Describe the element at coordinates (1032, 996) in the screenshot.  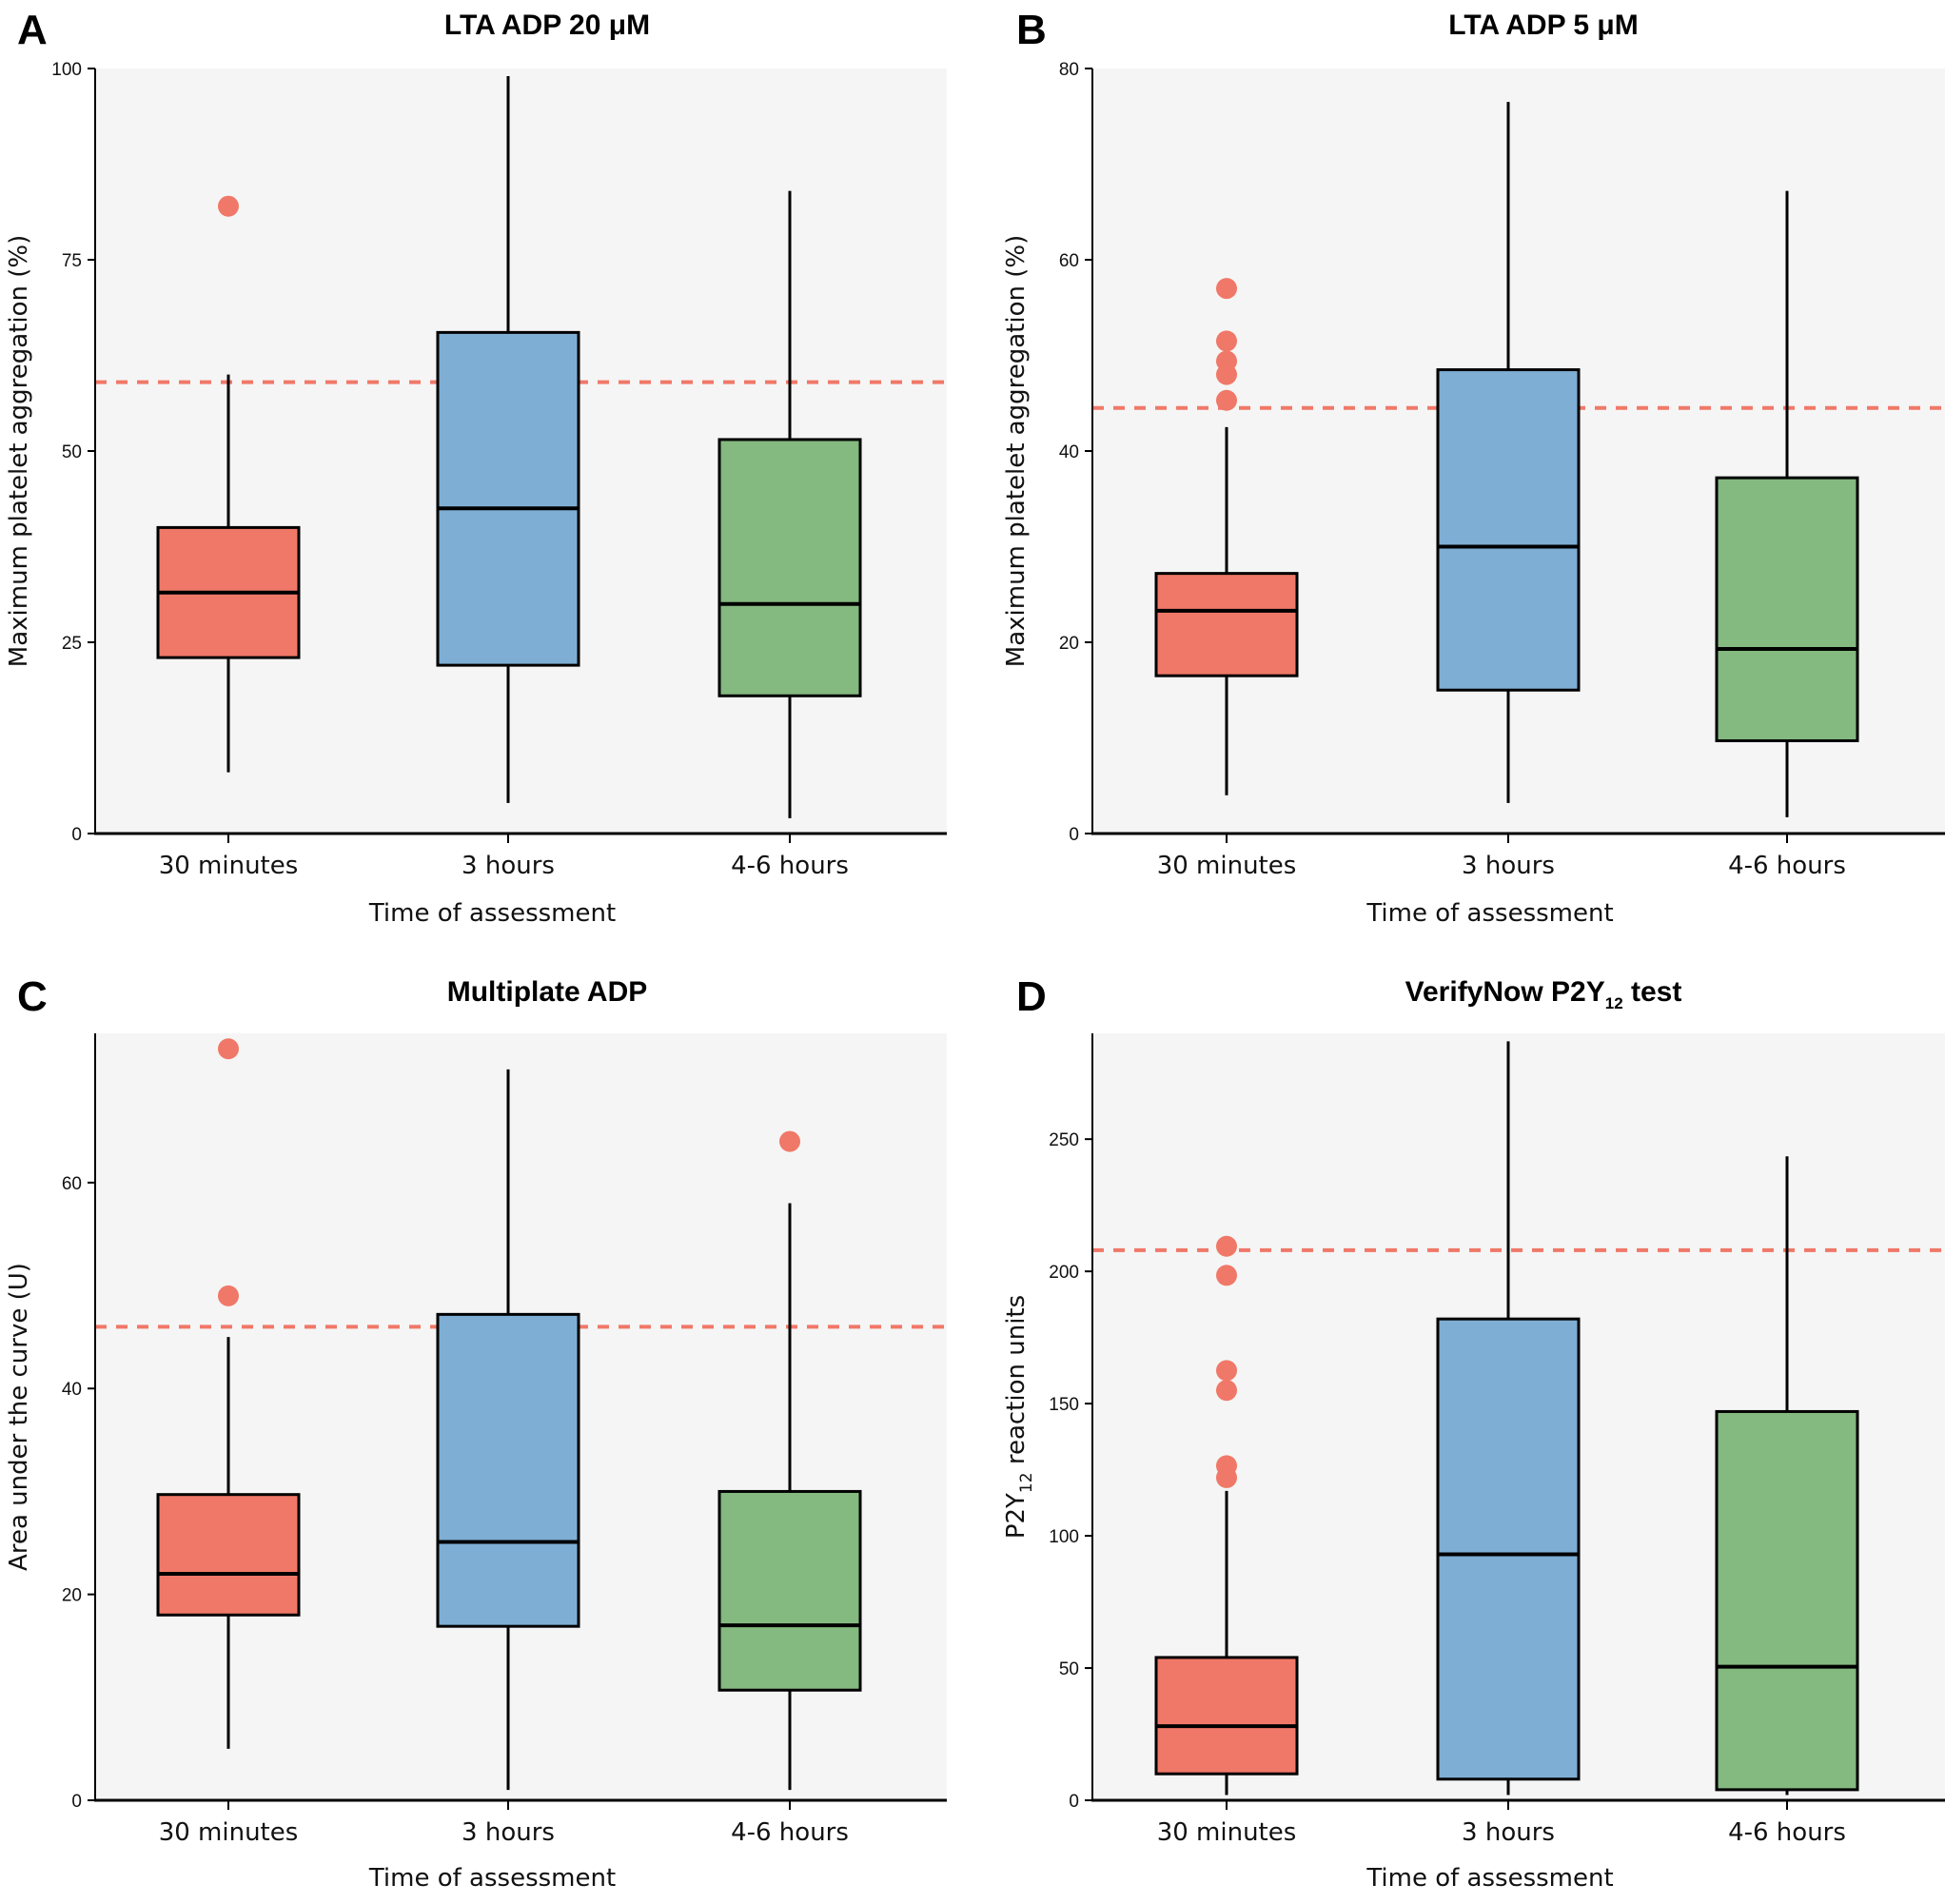
I see `panel-letter: D` at that location.